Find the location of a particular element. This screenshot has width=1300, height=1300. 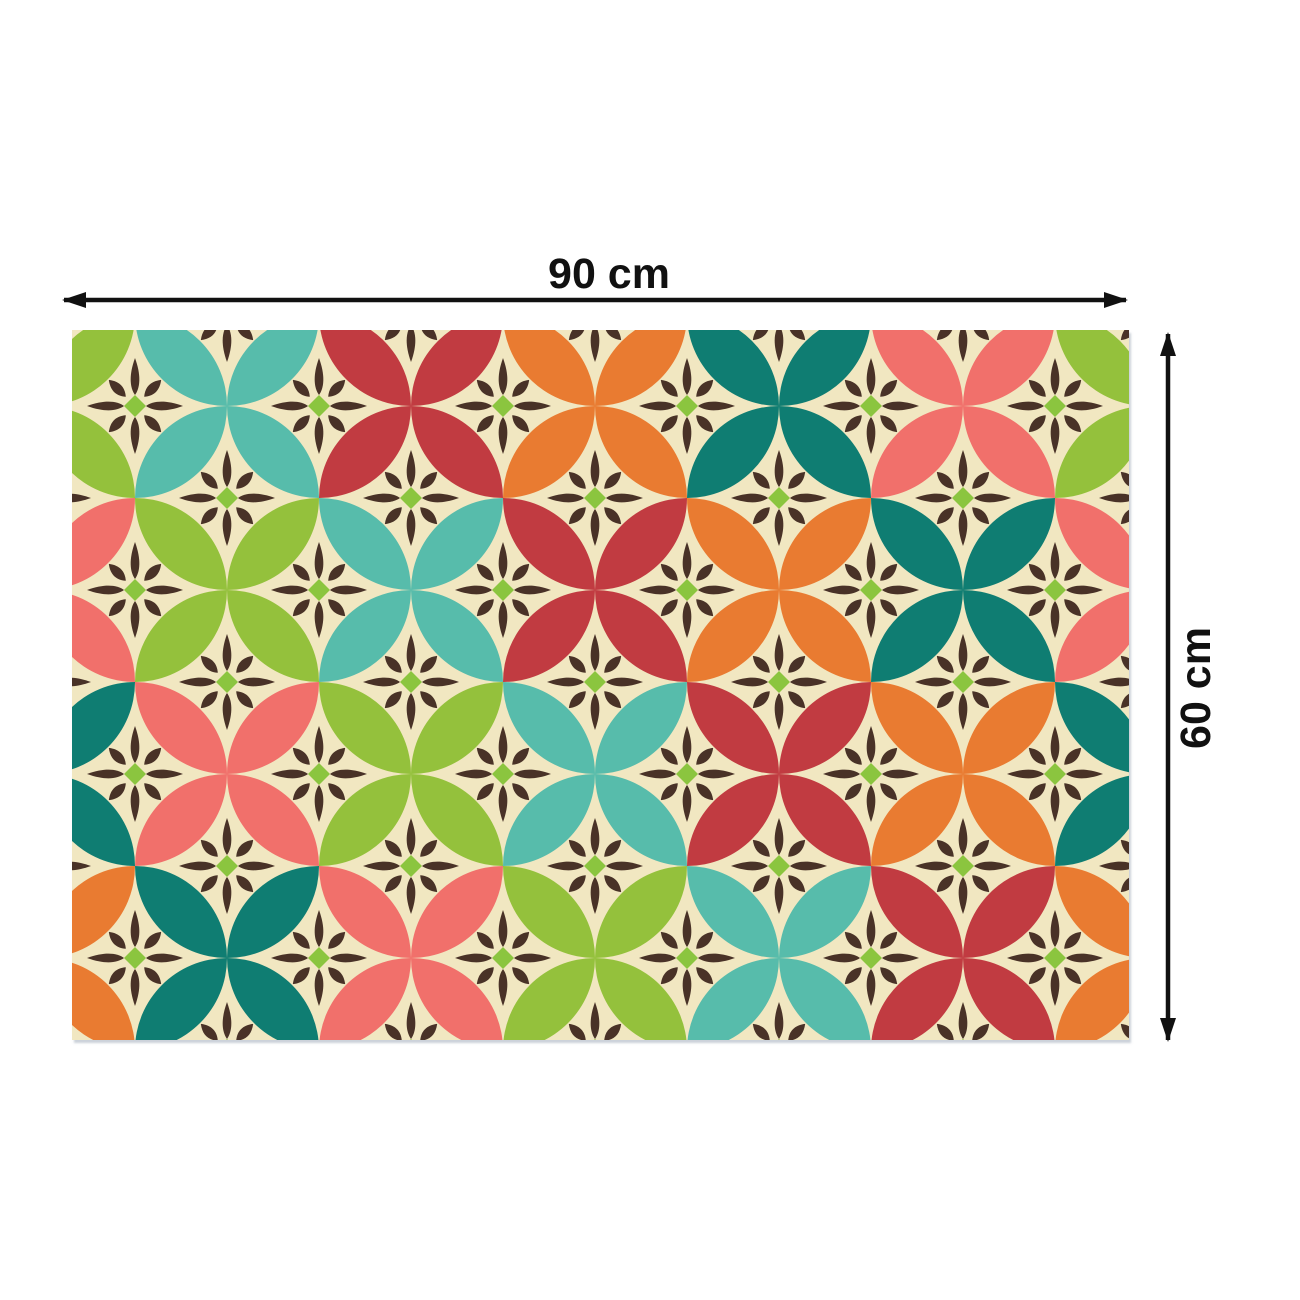

width-dimension-arrow: 90 cm is located at coordinates (595, 279).